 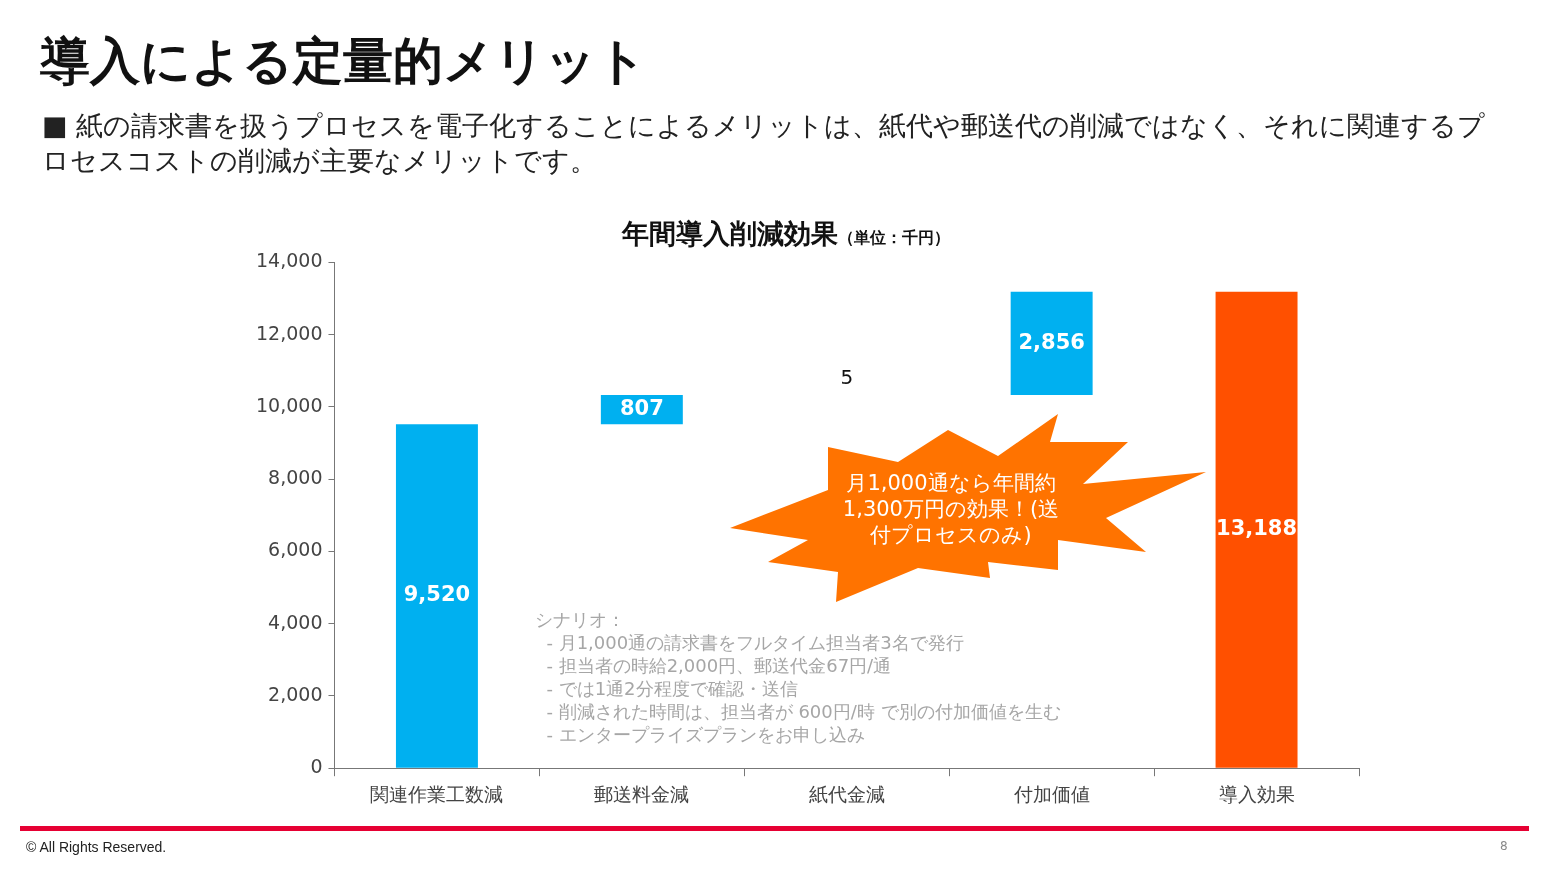 What do you see at coordinates (1256, 793) in the screenshot?
I see `x-tick-label: 導入効果` at bounding box center [1256, 793].